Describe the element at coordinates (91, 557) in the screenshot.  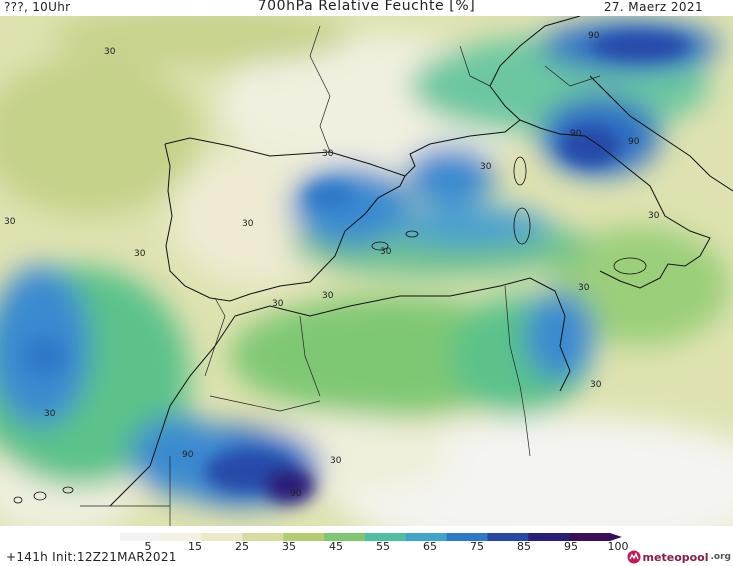
I see `run-info: +141h Init:12Z21MAR2021` at that location.